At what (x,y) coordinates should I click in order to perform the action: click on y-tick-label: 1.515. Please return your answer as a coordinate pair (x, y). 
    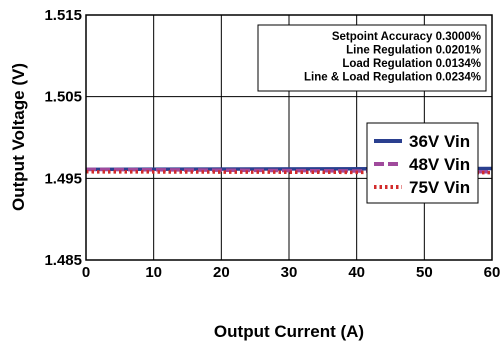
    Looking at the image, I should click on (63, 15).